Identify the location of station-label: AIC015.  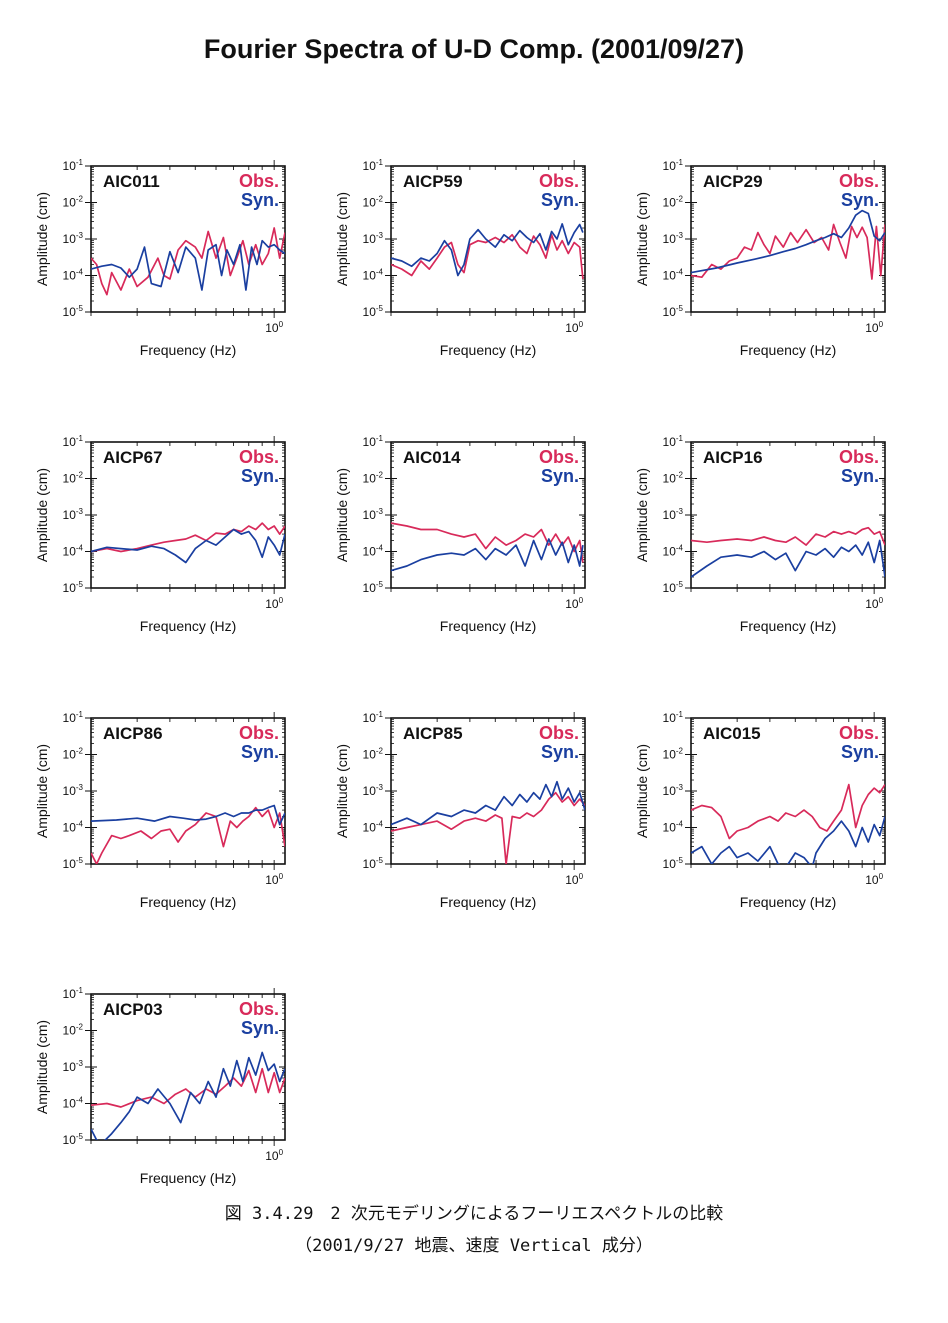
(732, 733).